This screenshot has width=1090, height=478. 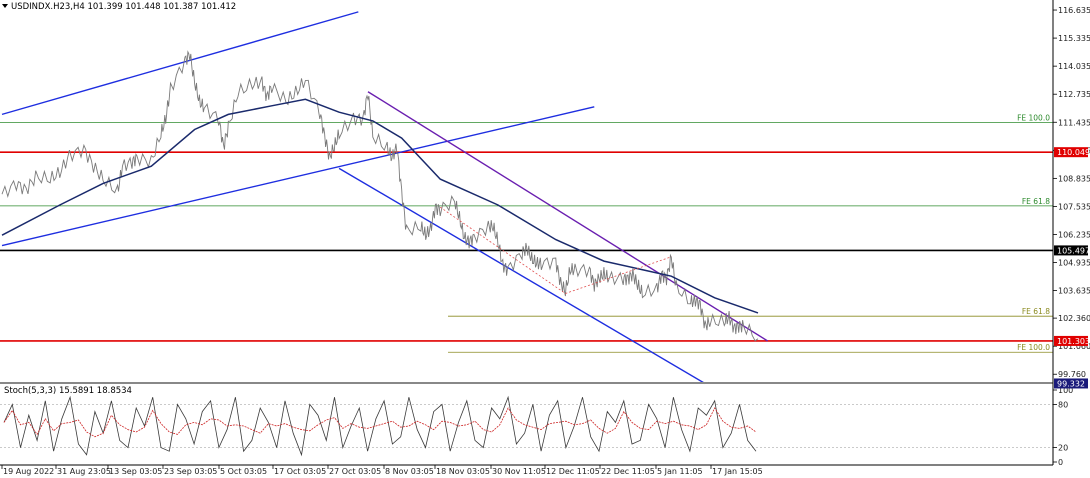 What do you see at coordinates (135, 471) in the screenshot?
I see `time-tick-label: 13 Sep 03:05` at bounding box center [135, 471].